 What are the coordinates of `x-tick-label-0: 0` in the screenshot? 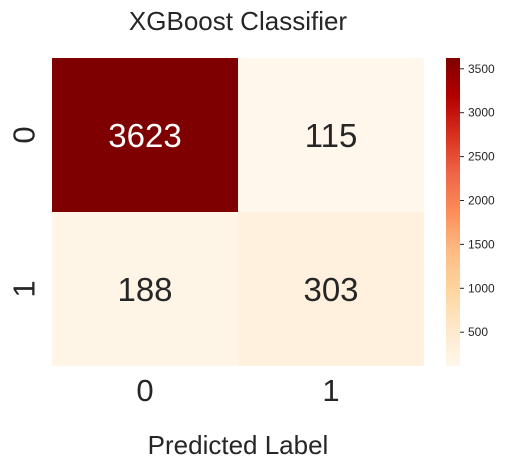 It's located at (144, 390).